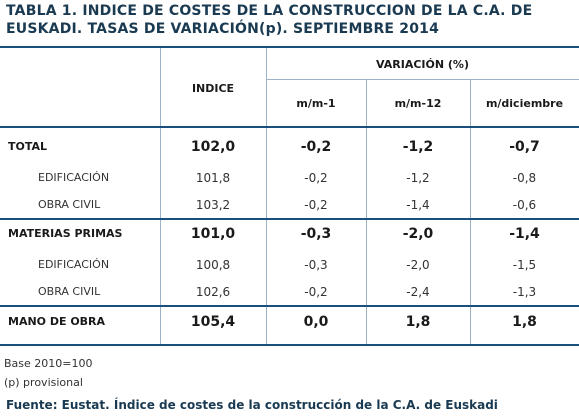 Image resolution: width=579 pixels, height=418 pixels. What do you see at coordinates (289, 47) in the screenshot?
I see `top-rule` at bounding box center [289, 47].